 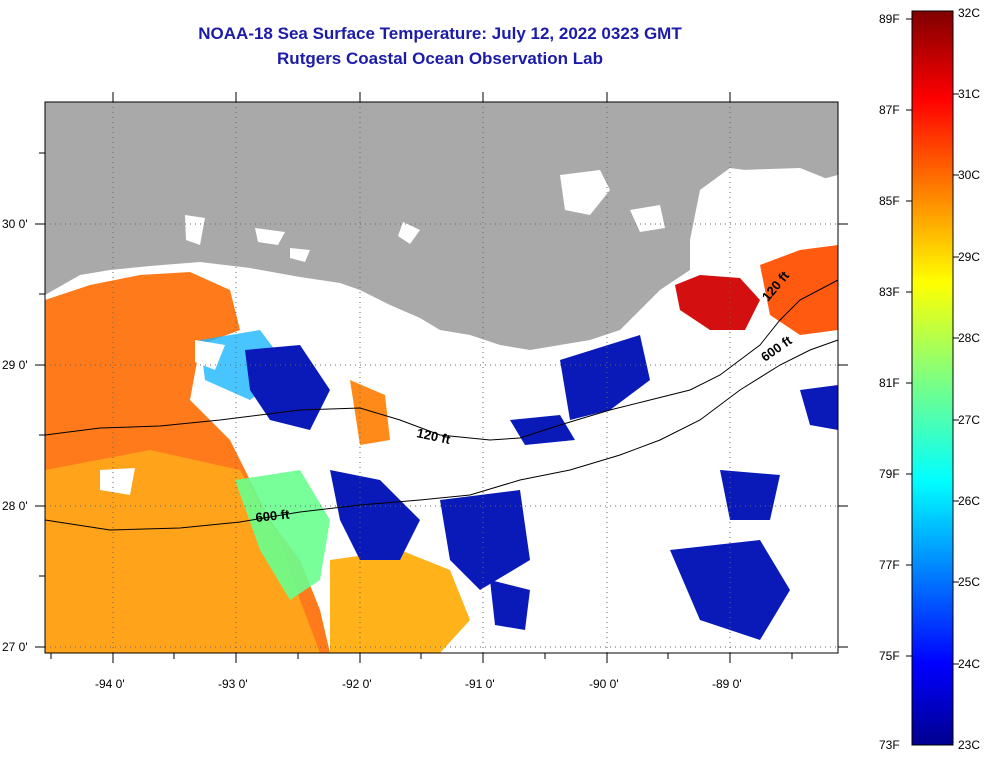 I want to click on colorbar-f-label: 83F, so click(x=889, y=292).